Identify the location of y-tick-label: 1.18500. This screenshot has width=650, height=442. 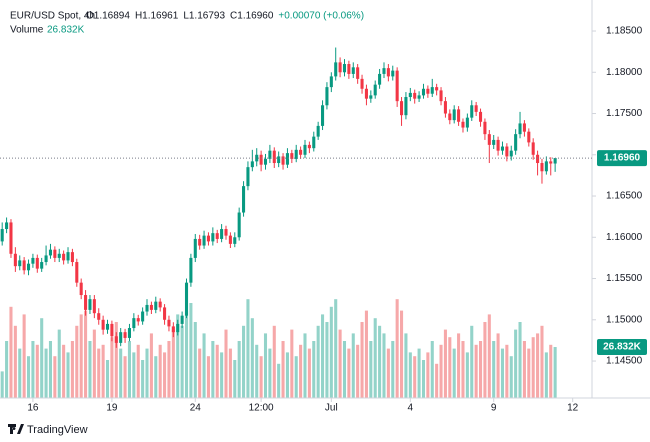
(624, 31).